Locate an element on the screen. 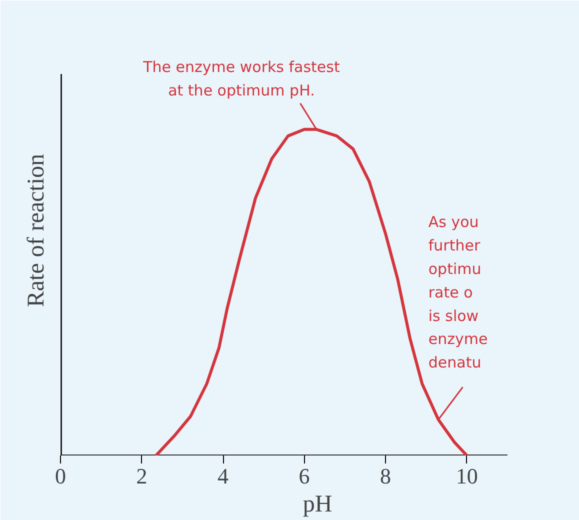 This screenshot has width=579, height=520. annotation: The enzyme works fastest at the optimum pH. is located at coordinates (241, 79).